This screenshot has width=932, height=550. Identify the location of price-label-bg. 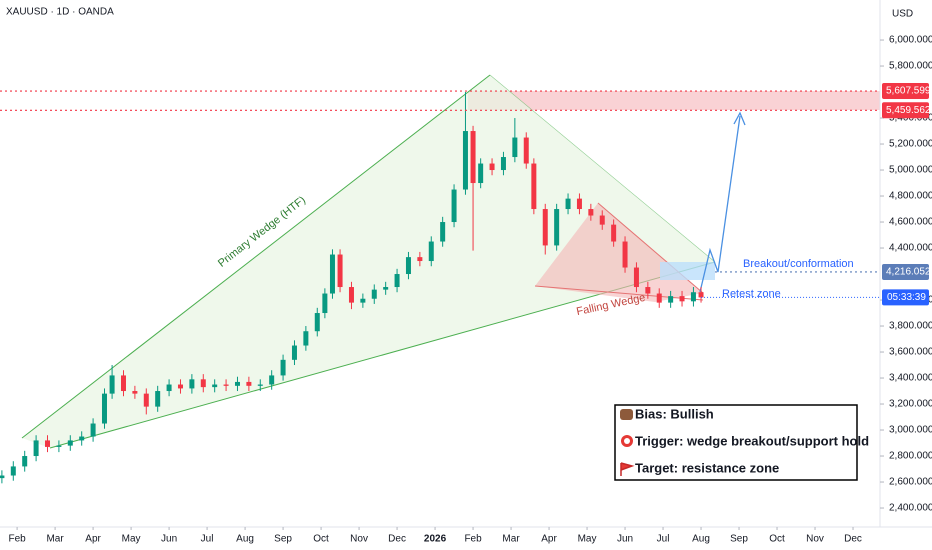
(905, 271).